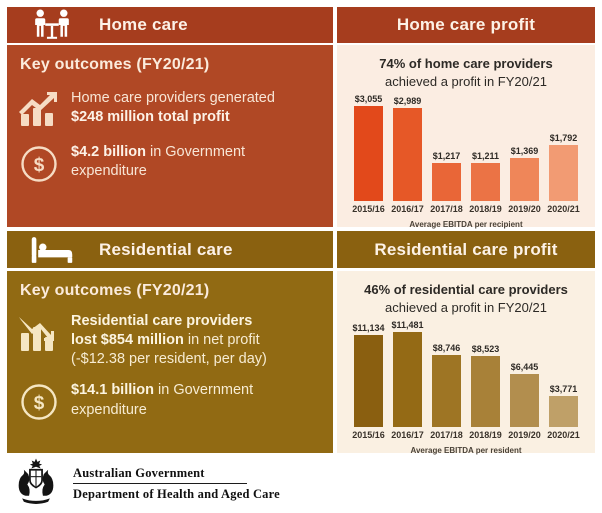 This screenshot has height=513, width=602. I want to click on residential-expenditure-line2: expenditure, so click(109, 409).